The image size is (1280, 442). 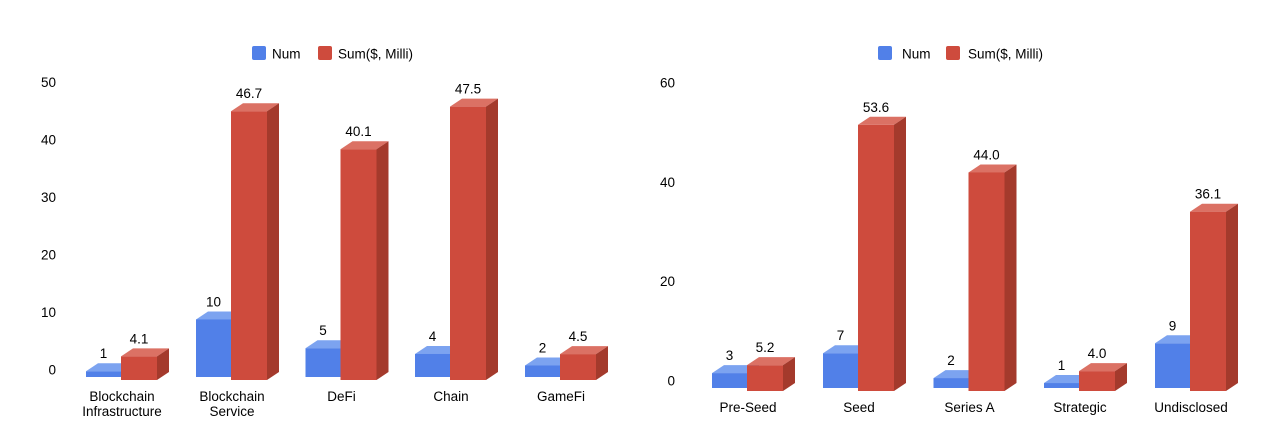 I want to click on bar-group: 9 36.1 Undisclosed, so click(x=1196, y=301).